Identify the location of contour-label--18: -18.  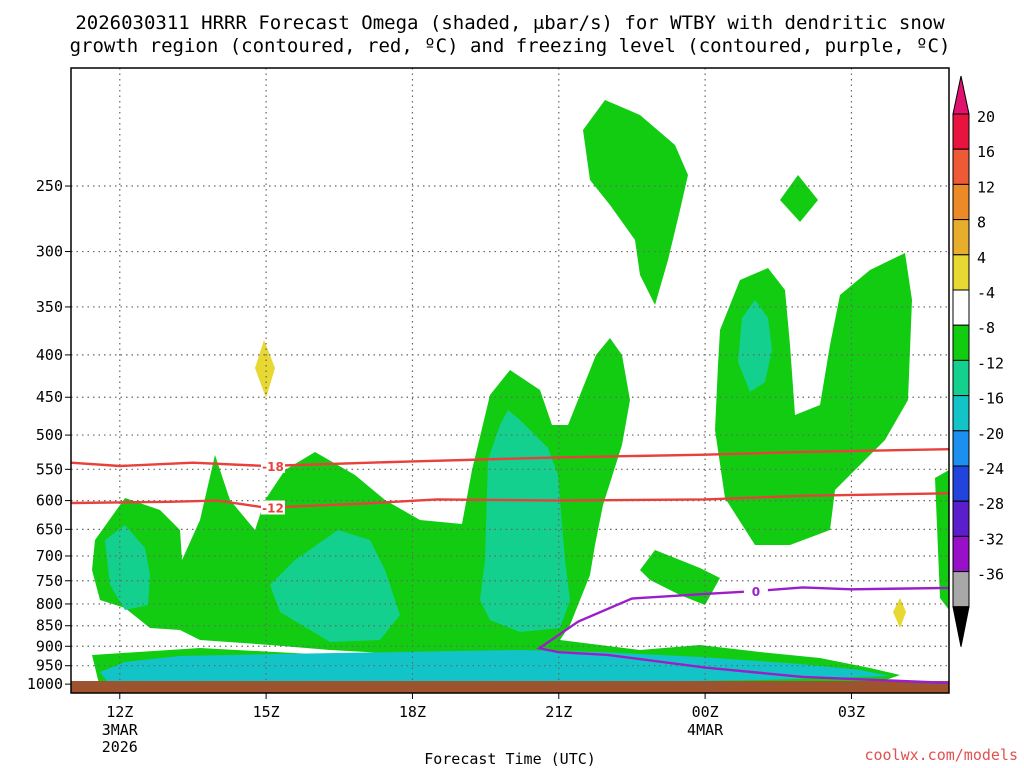
(273, 467).